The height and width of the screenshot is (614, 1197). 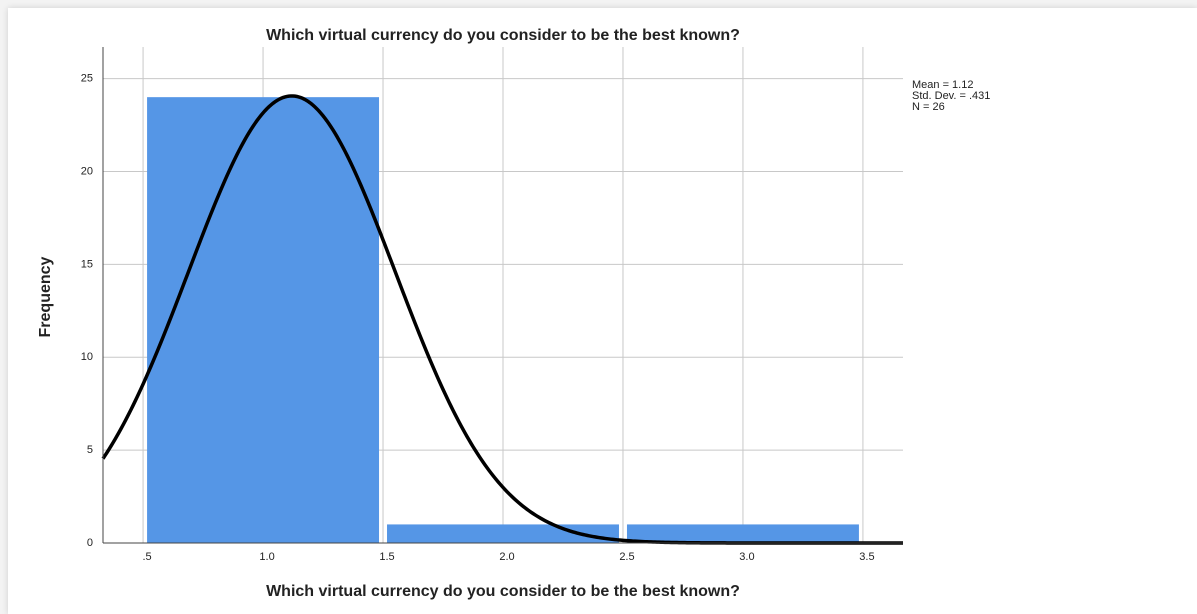 What do you see at coordinates (386, 557) in the screenshot?
I see `x-tick-label: 1.5` at bounding box center [386, 557].